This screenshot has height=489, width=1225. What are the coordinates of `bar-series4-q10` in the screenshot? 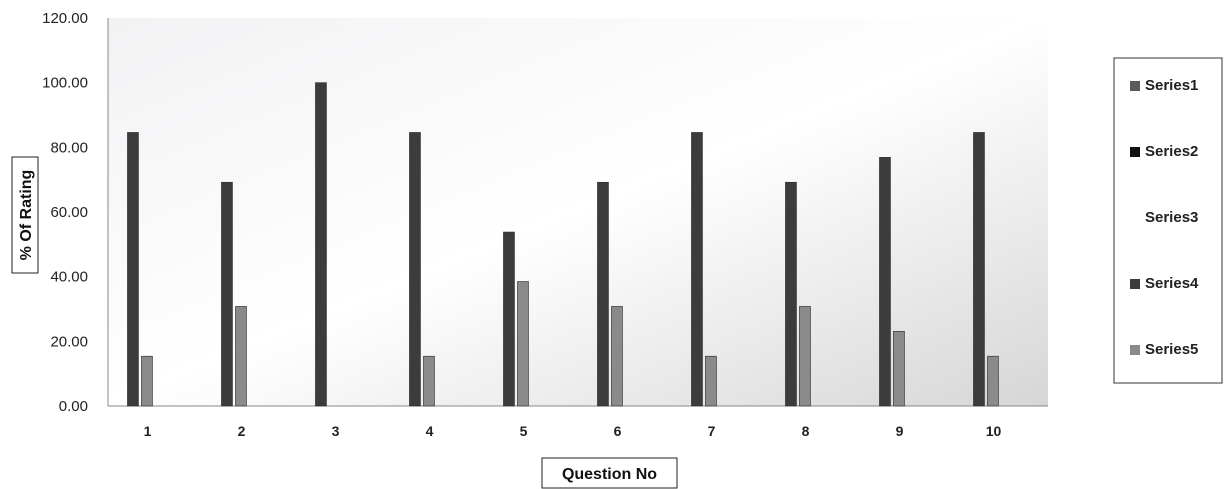 It's located at (979, 269).